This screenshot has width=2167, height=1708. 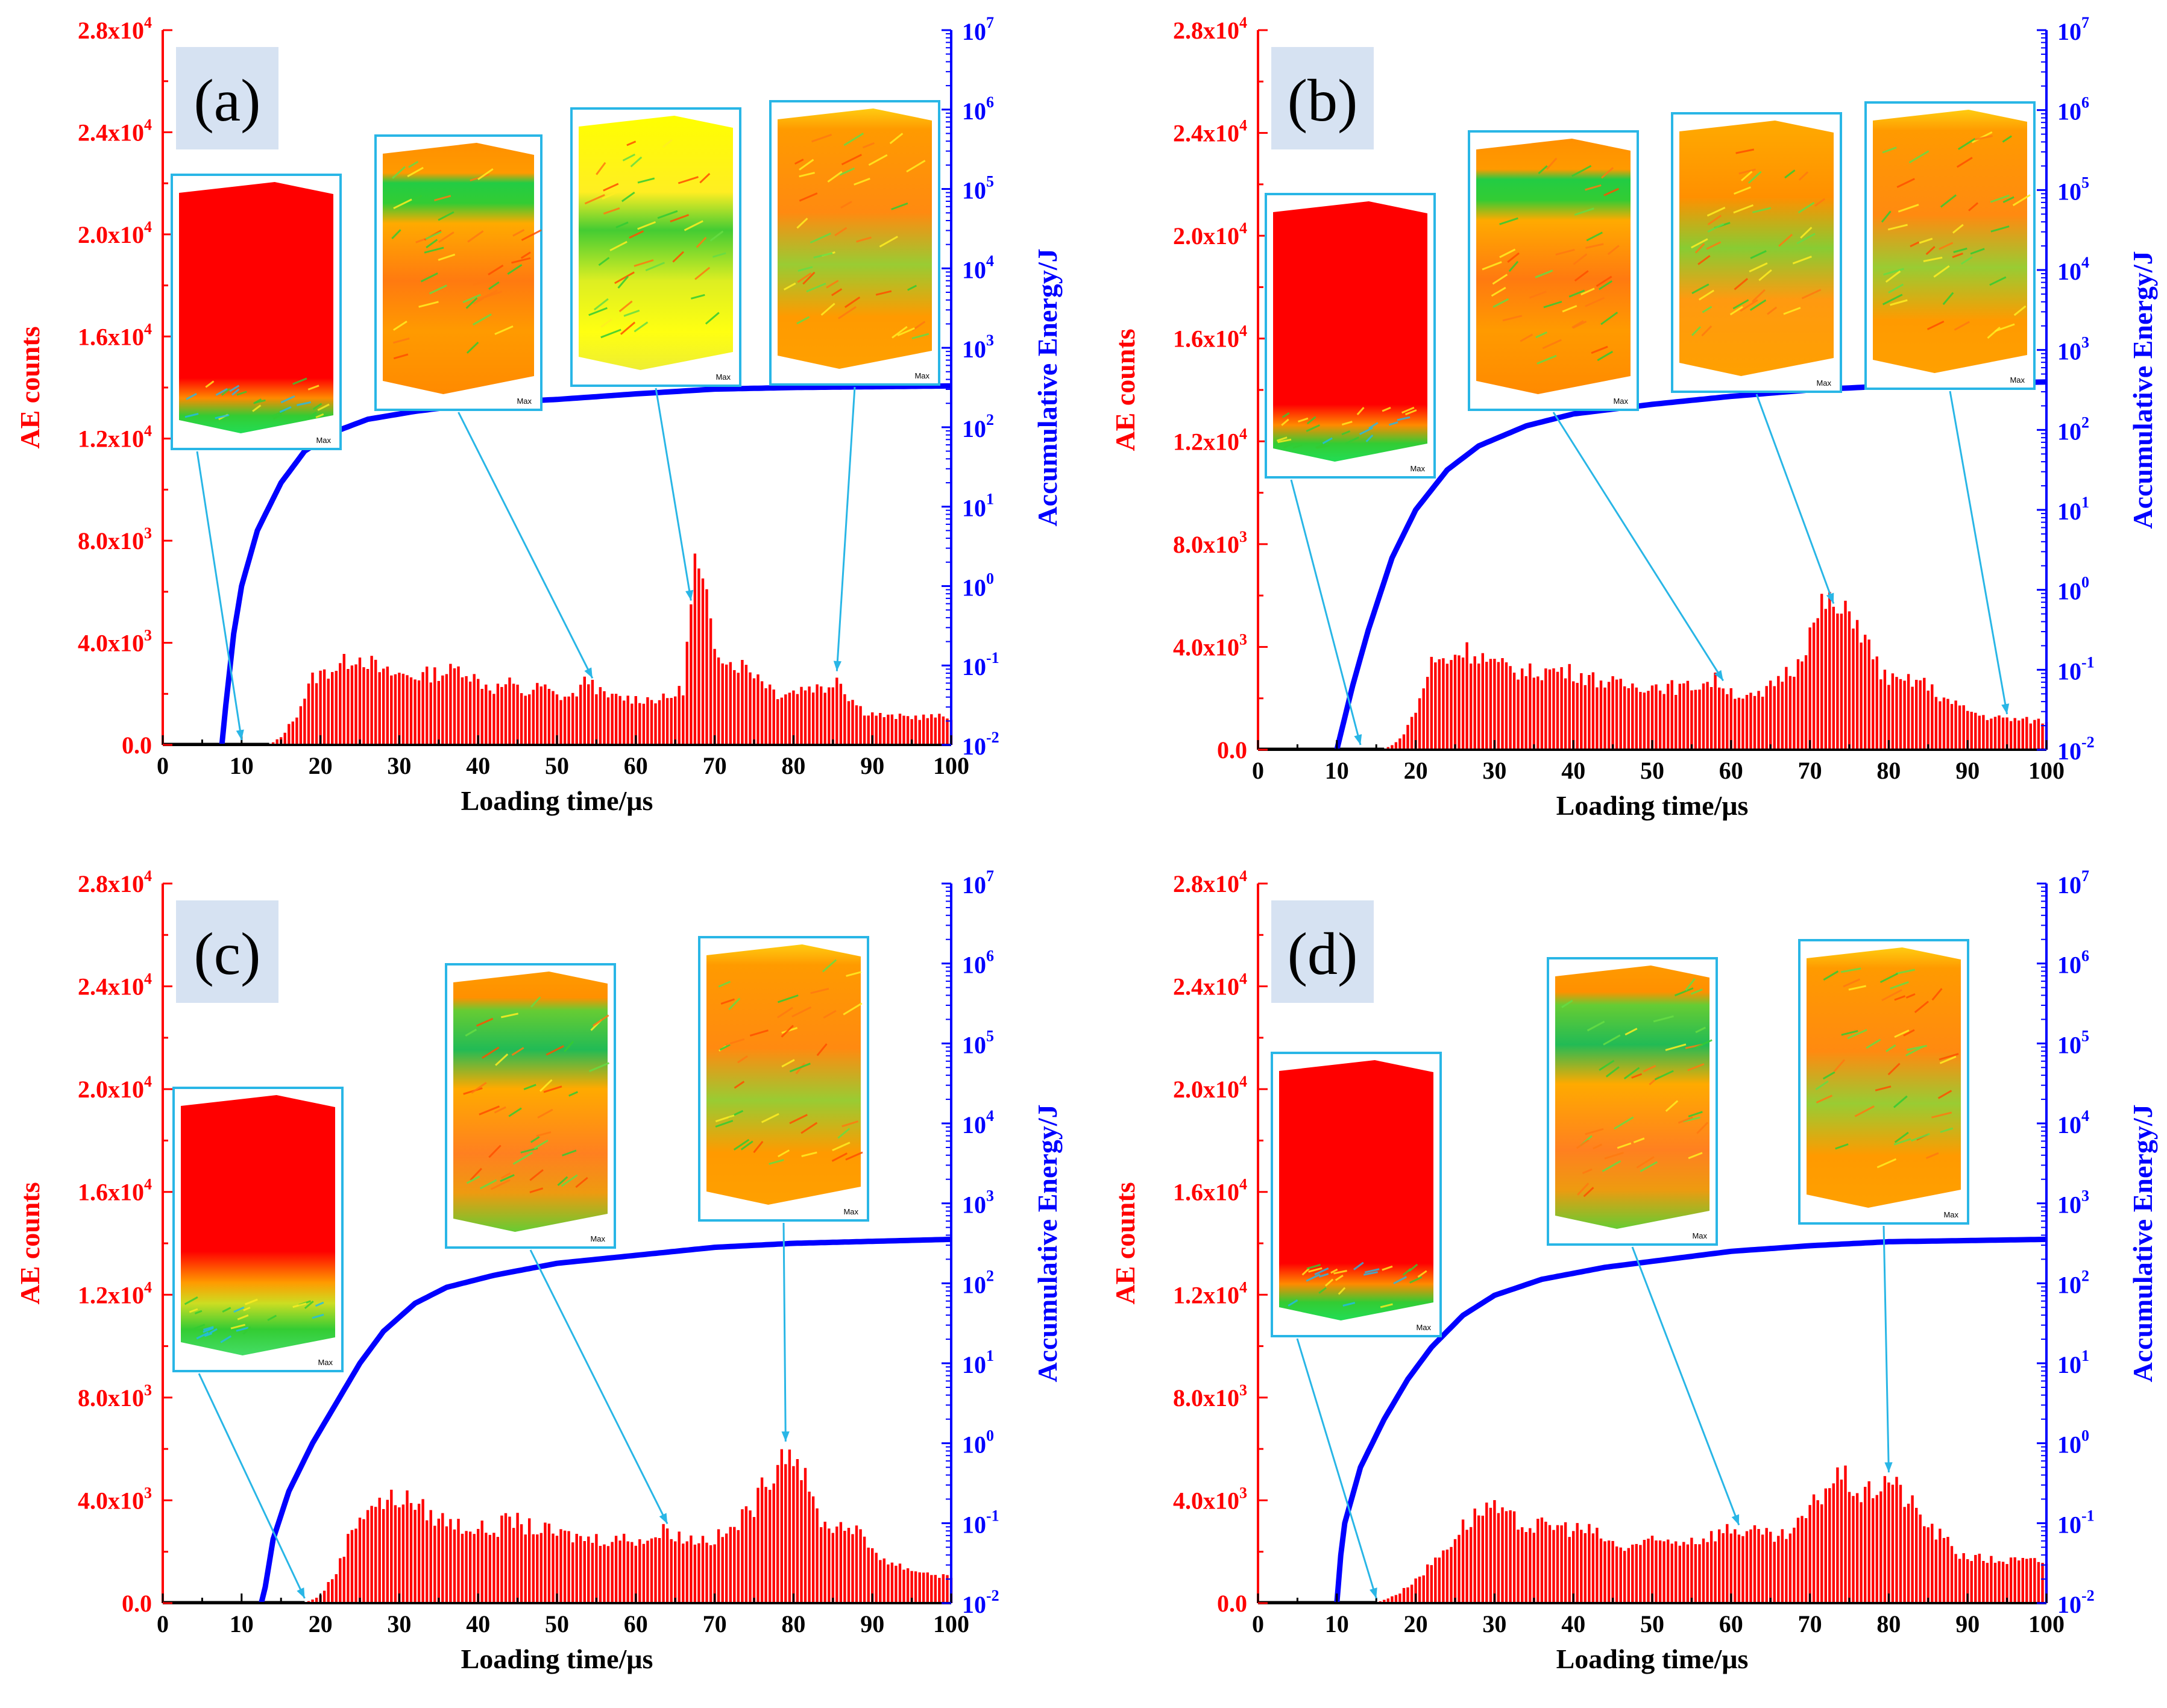 I want to click on x-tick-label: 100, so click(x=2046, y=770).